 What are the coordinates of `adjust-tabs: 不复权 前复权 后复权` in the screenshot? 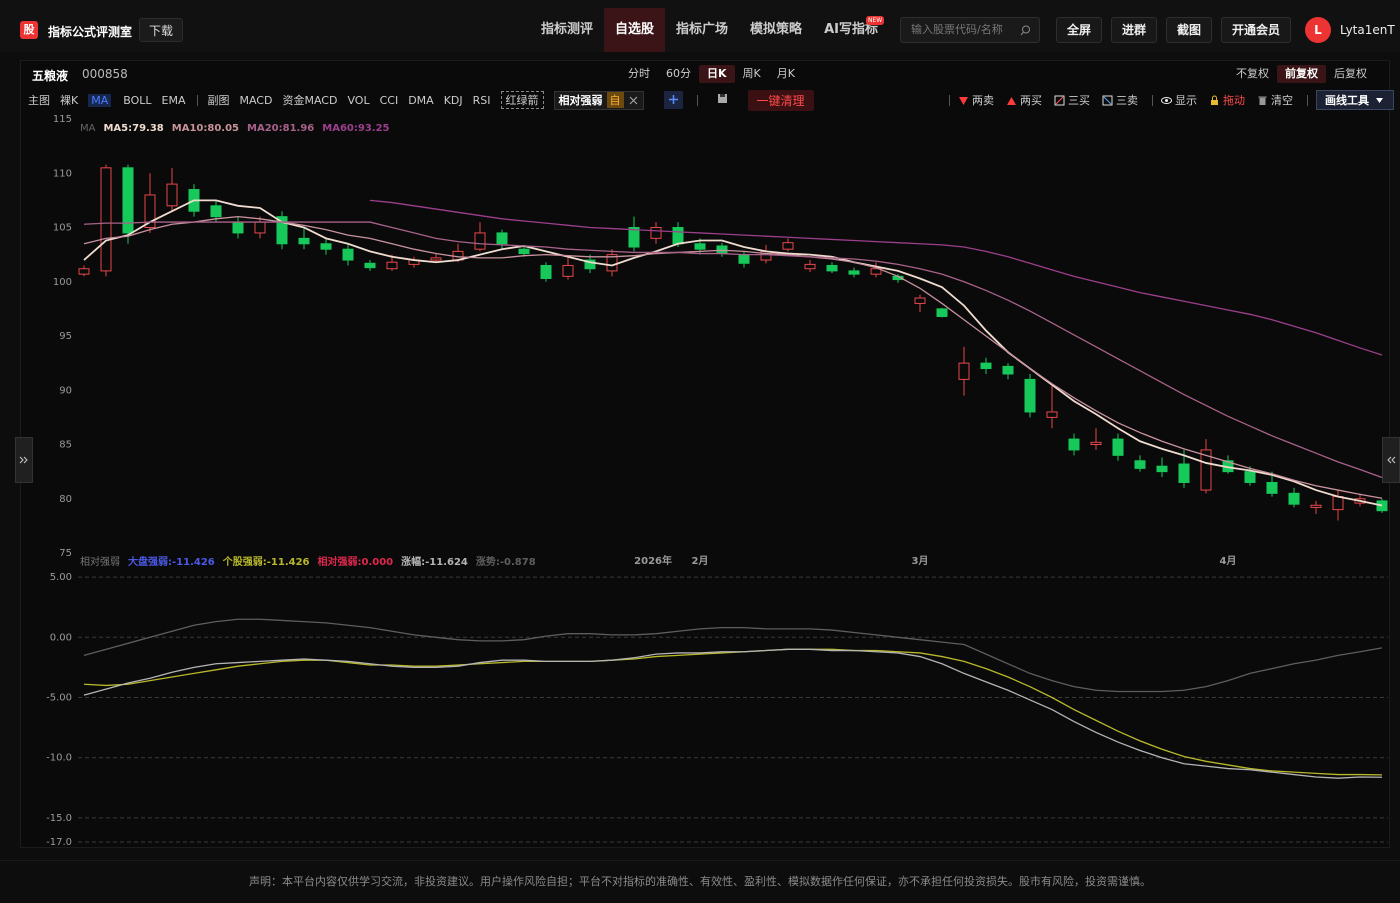 It's located at (1301, 74).